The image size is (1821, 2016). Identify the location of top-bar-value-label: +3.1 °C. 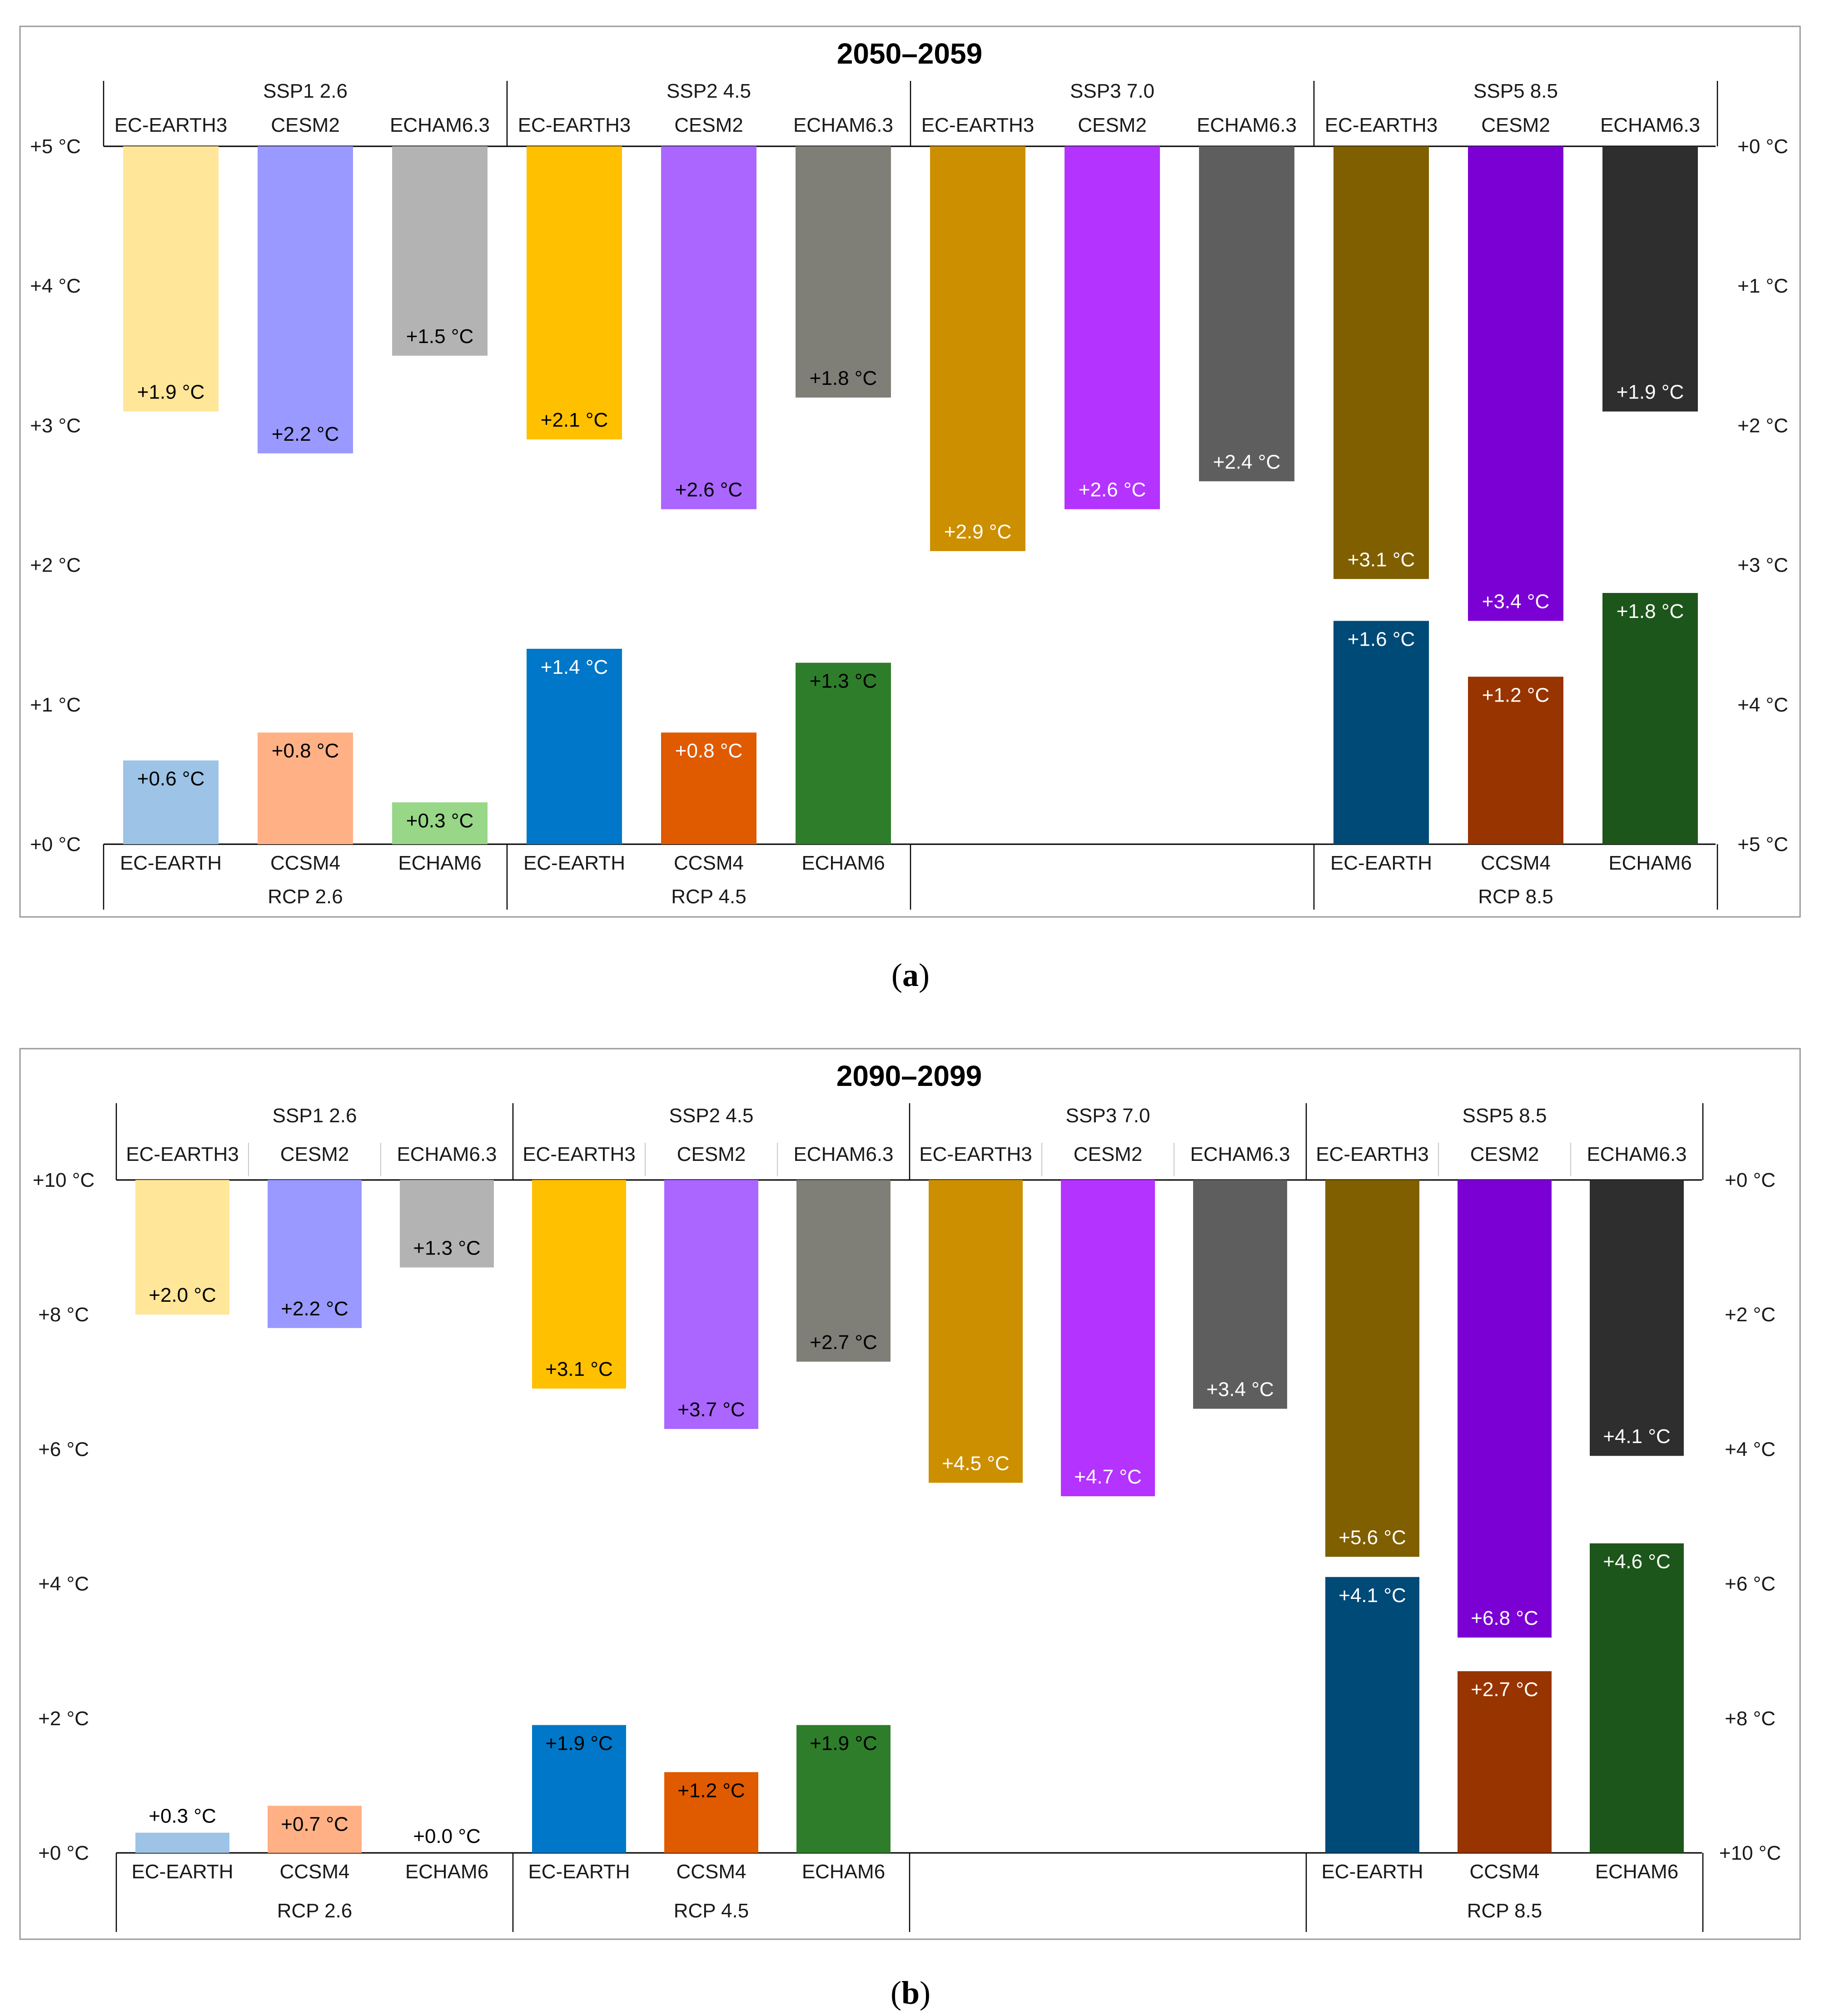
(578, 1369).